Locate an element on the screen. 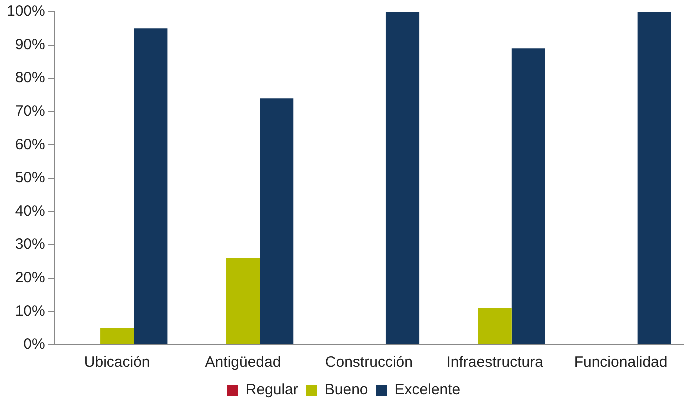 This screenshot has height=412, width=688. y-tick-label: 60% is located at coordinates (30, 145).